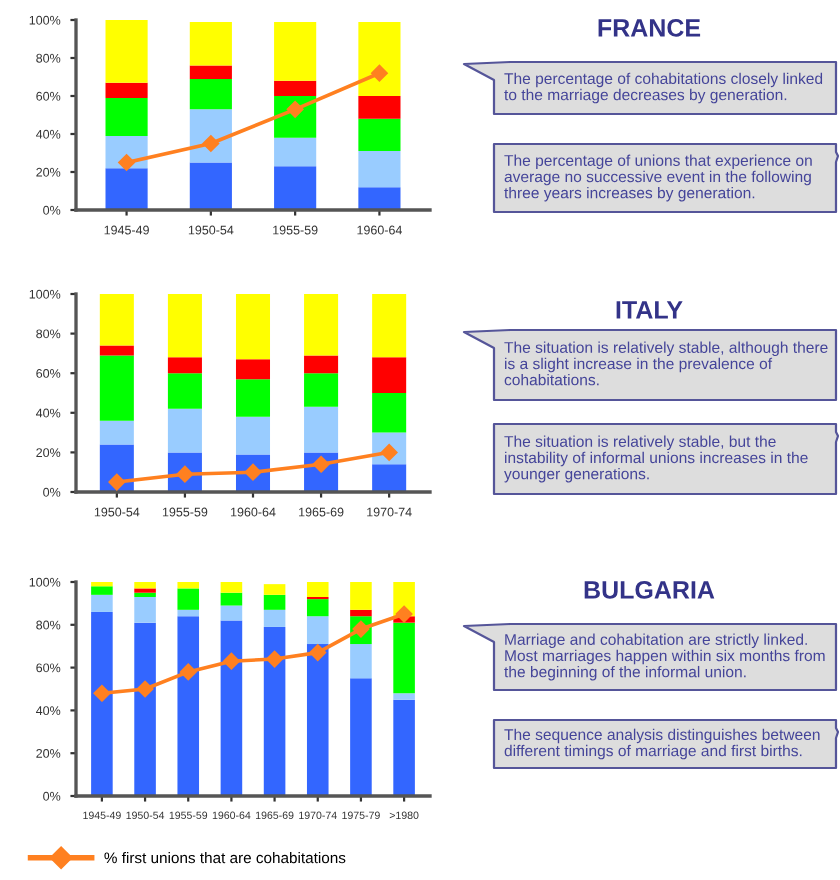 This screenshot has height=880, width=840. What do you see at coordinates (649, 590) in the screenshot?
I see `text: BULGARIA` at bounding box center [649, 590].